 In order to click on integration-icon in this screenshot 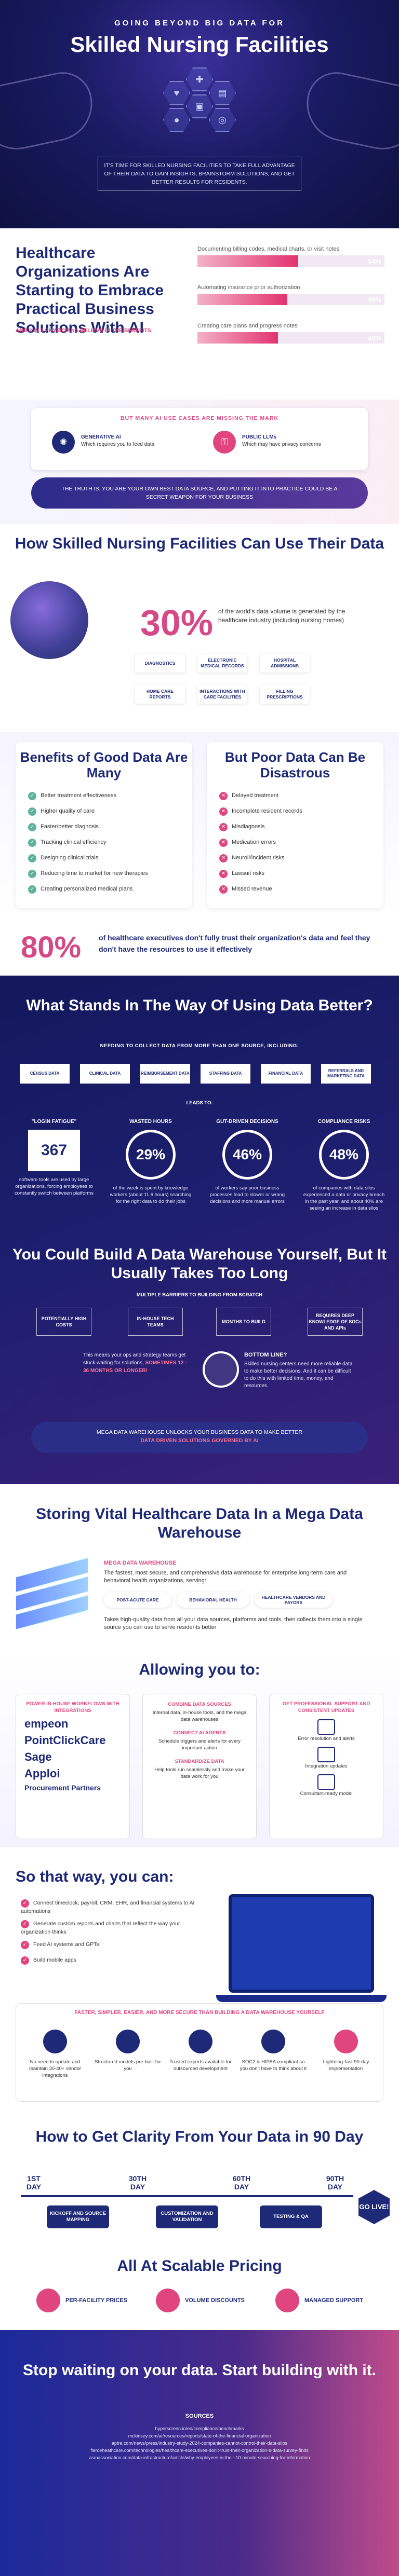, I will do `click(326, 1754)`.